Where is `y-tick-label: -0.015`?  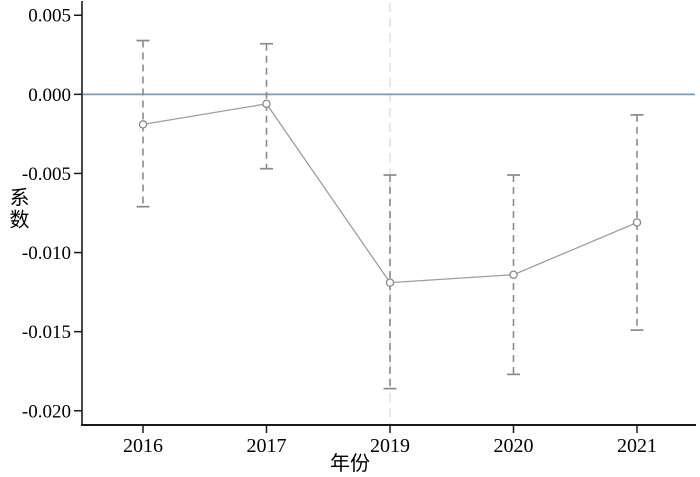
y-tick-label: -0.015 is located at coordinates (46, 332).